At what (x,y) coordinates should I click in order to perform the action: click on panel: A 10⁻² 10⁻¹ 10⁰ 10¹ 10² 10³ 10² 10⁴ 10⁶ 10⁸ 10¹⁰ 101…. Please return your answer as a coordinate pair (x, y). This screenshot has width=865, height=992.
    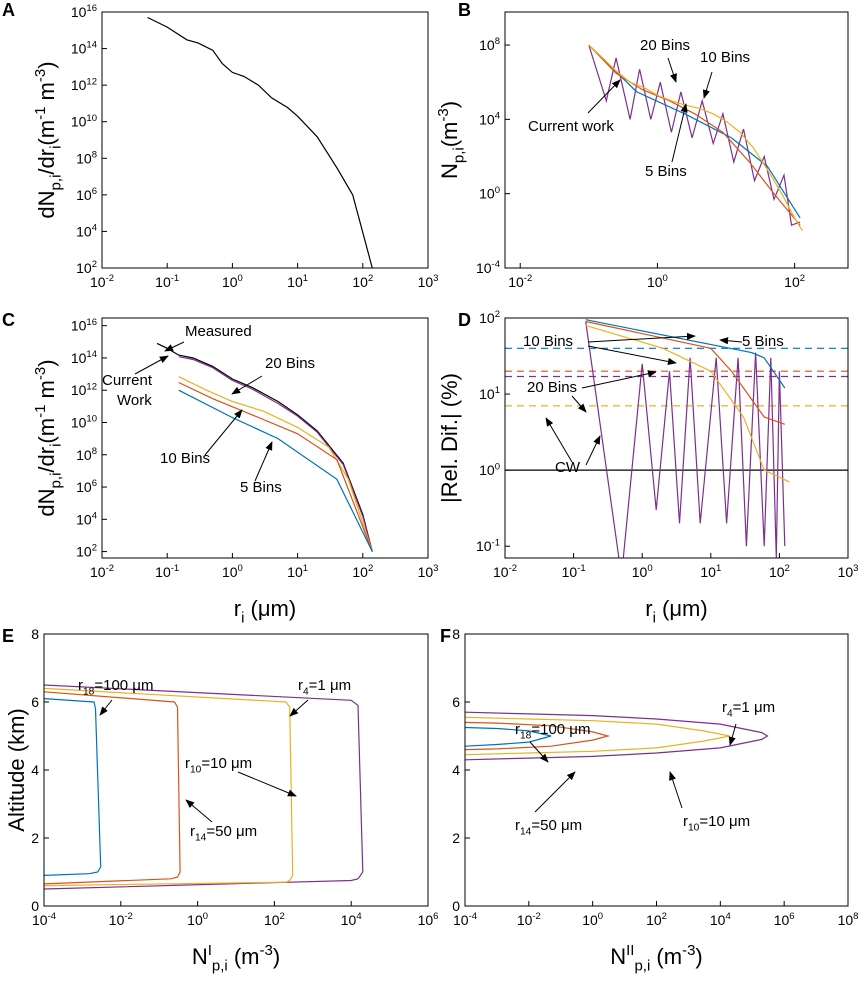
    Looking at the image, I should click on (220, 145).